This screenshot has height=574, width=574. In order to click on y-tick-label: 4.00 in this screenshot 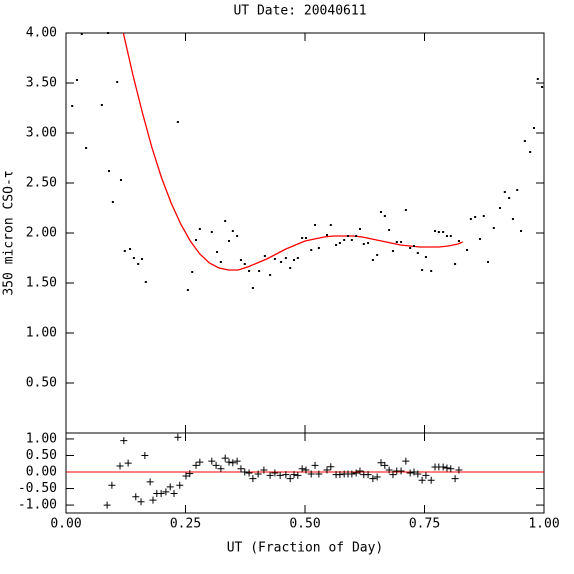, I will do `click(41, 33)`.